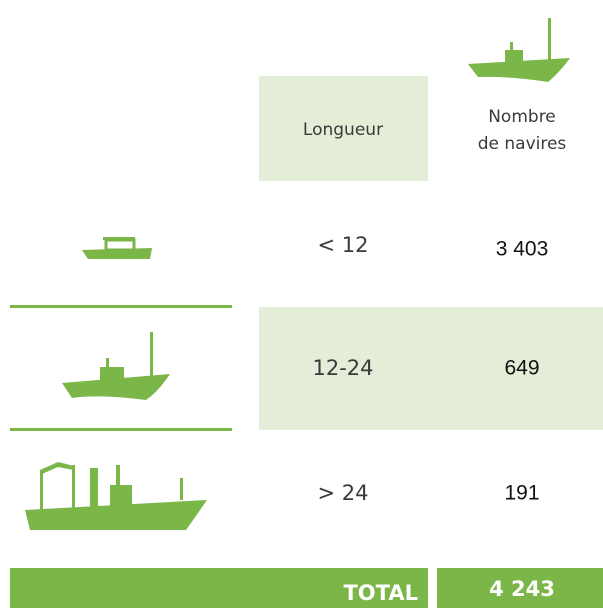 This screenshot has height=608, width=603. What do you see at coordinates (522, 249) in the screenshot?
I see `count: 3 403` at bounding box center [522, 249].